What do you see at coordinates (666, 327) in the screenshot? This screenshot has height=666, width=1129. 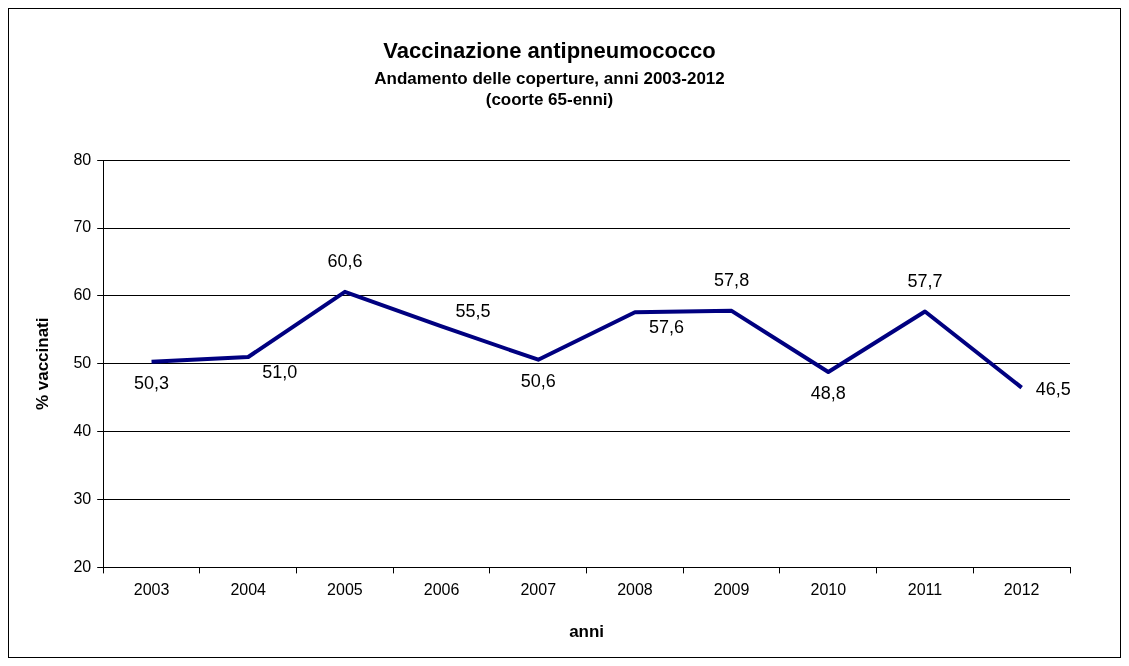 I see `data-label: 57,6` at bounding box center [666, 327].